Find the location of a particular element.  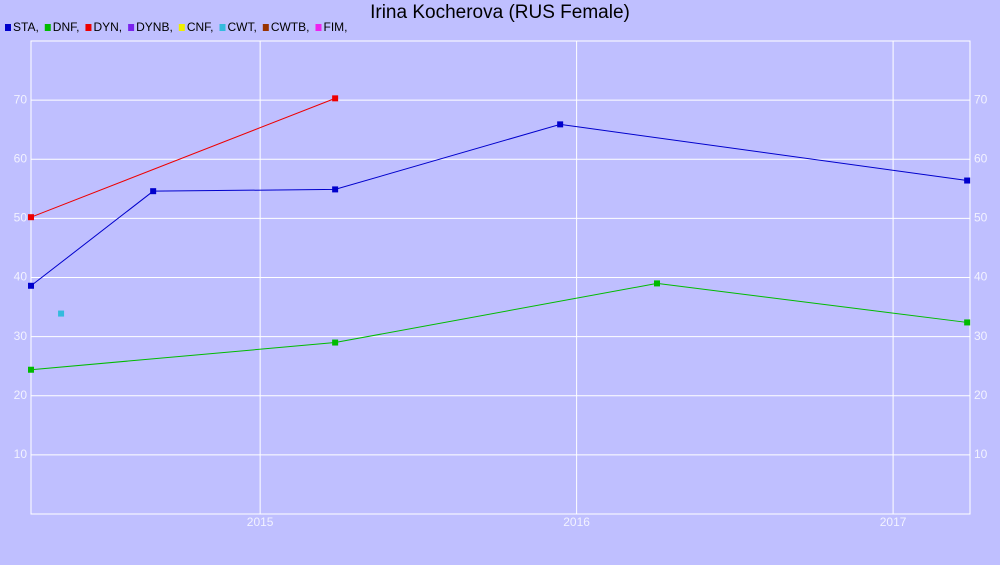

y-tick-label: 30 is located at coordinates (21, 336).